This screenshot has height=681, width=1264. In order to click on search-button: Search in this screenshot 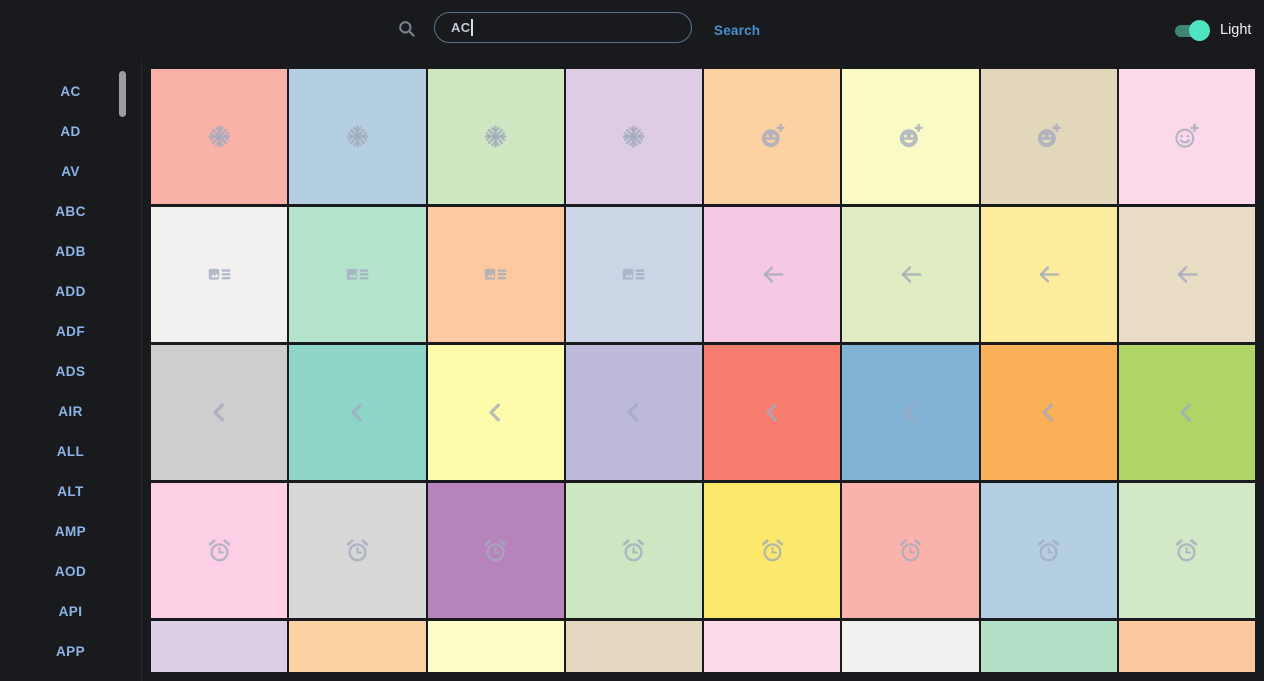, I will do `click(737, 30)`.